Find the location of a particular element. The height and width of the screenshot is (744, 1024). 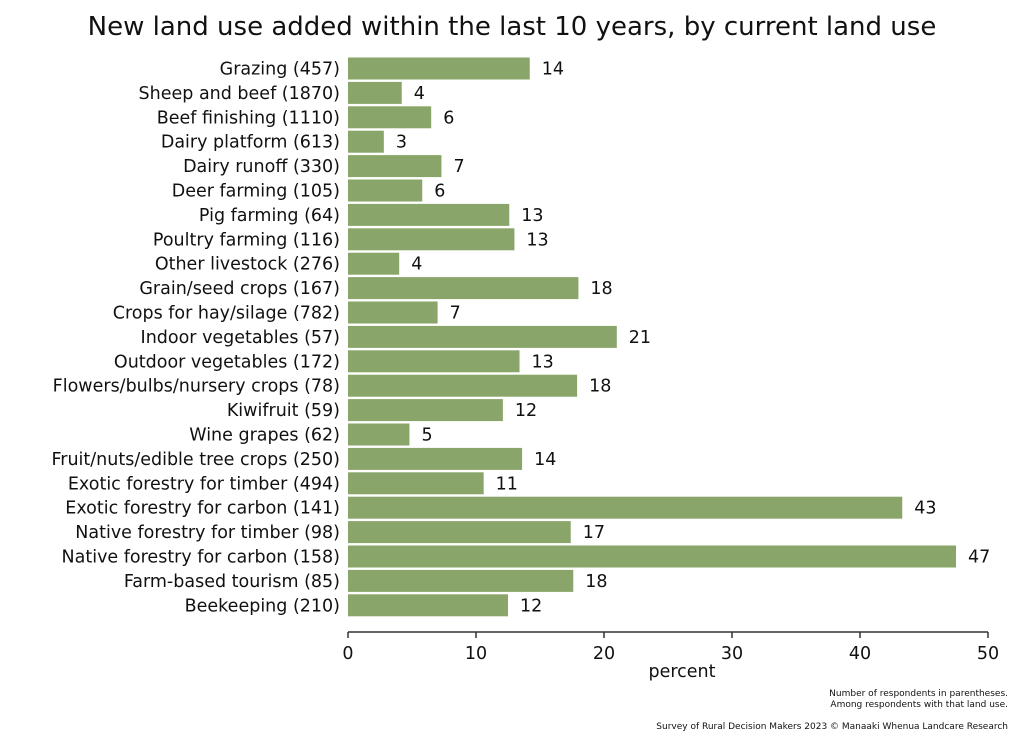

category-label: Native forestry for carbon (158) is located at coordinates (201, 558).